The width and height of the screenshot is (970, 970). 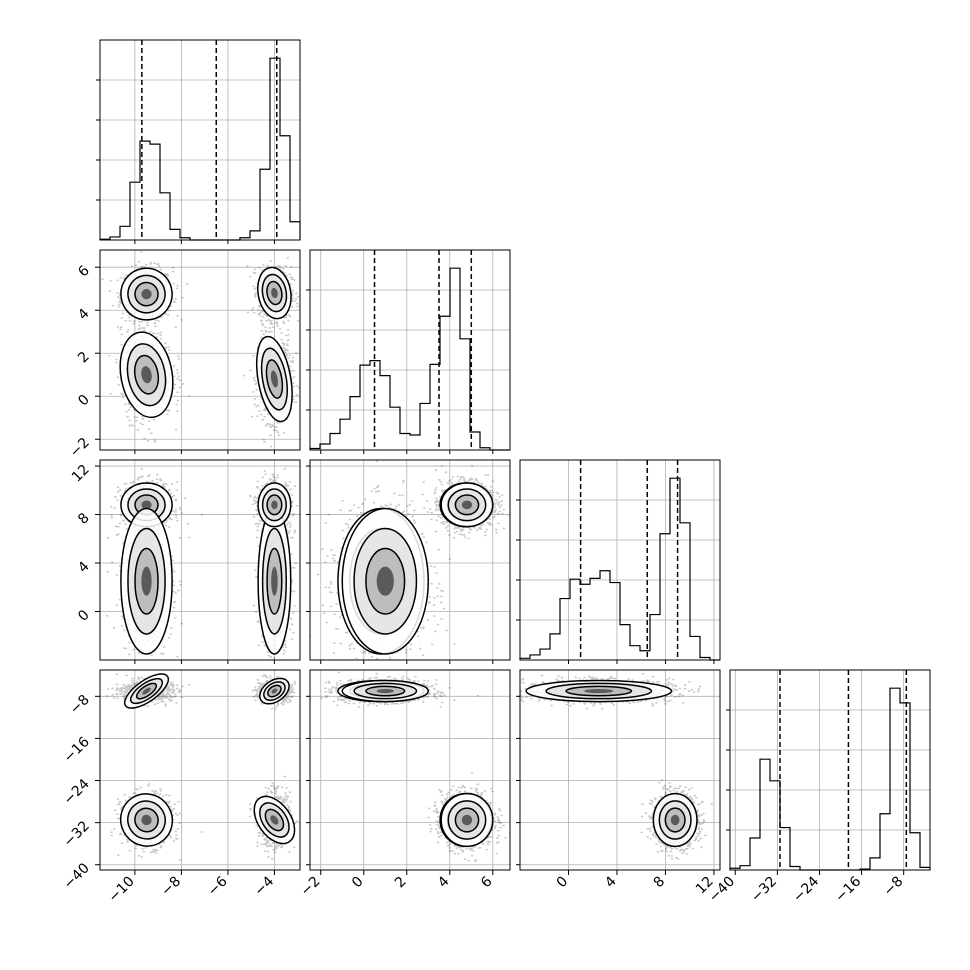 What do you see at coordinates (764, 890) in the screenshot?
I see `x-tick-label: −32` at bounding box center [764, 890].